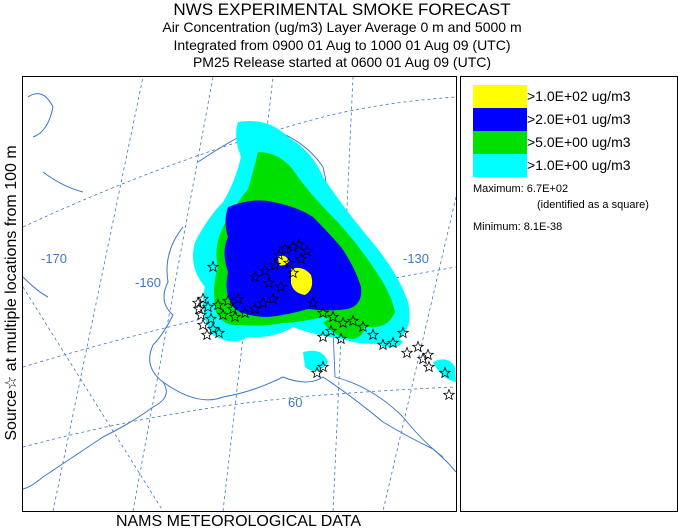 This screenshot has width=678, height=532. What do you see at coordinates (239, 417) in the screenshot?
I see `latitude-line` at bounding box center [239, 417].